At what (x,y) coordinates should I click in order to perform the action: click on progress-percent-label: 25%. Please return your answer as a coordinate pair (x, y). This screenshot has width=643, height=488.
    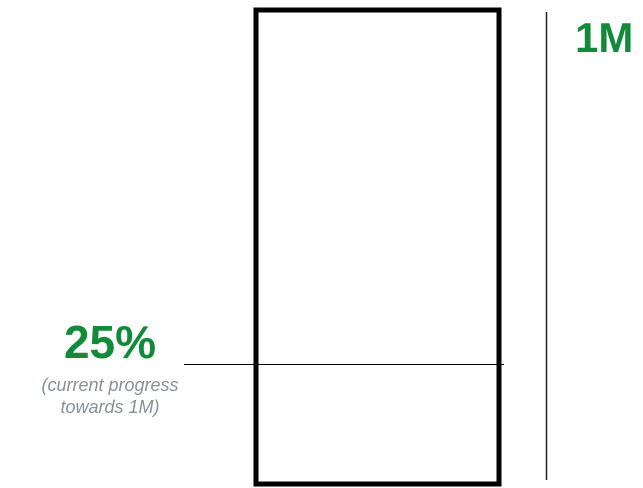
    Looking at the image, I should click on (110, 342).